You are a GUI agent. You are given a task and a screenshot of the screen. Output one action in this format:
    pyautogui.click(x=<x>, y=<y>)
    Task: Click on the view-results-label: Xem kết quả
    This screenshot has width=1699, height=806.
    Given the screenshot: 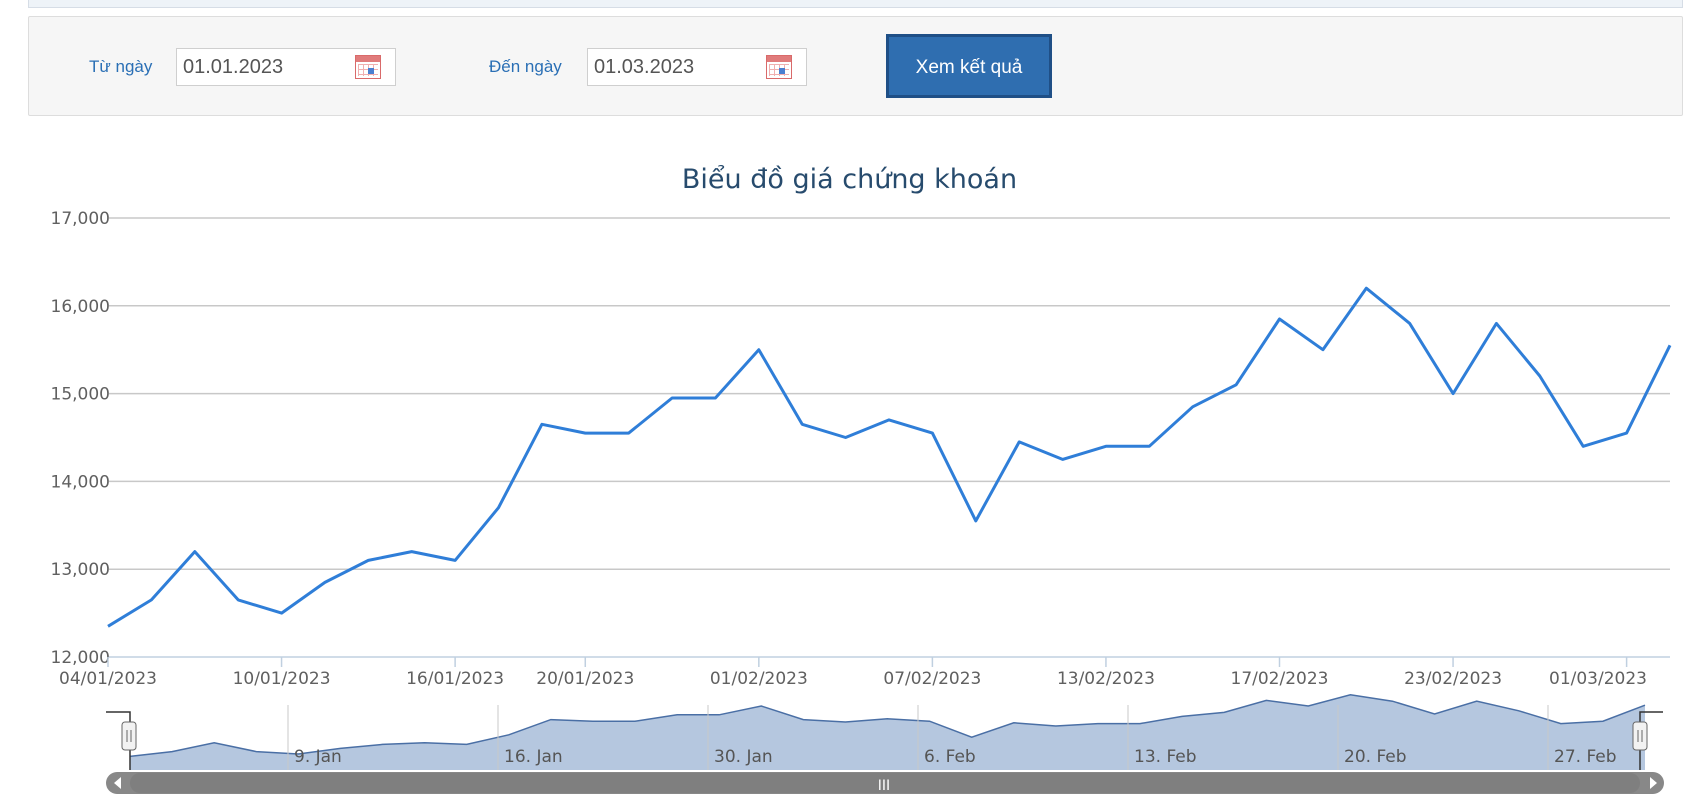 What is the action you would take?
    pyautogui.click(x=969, y=67)
    